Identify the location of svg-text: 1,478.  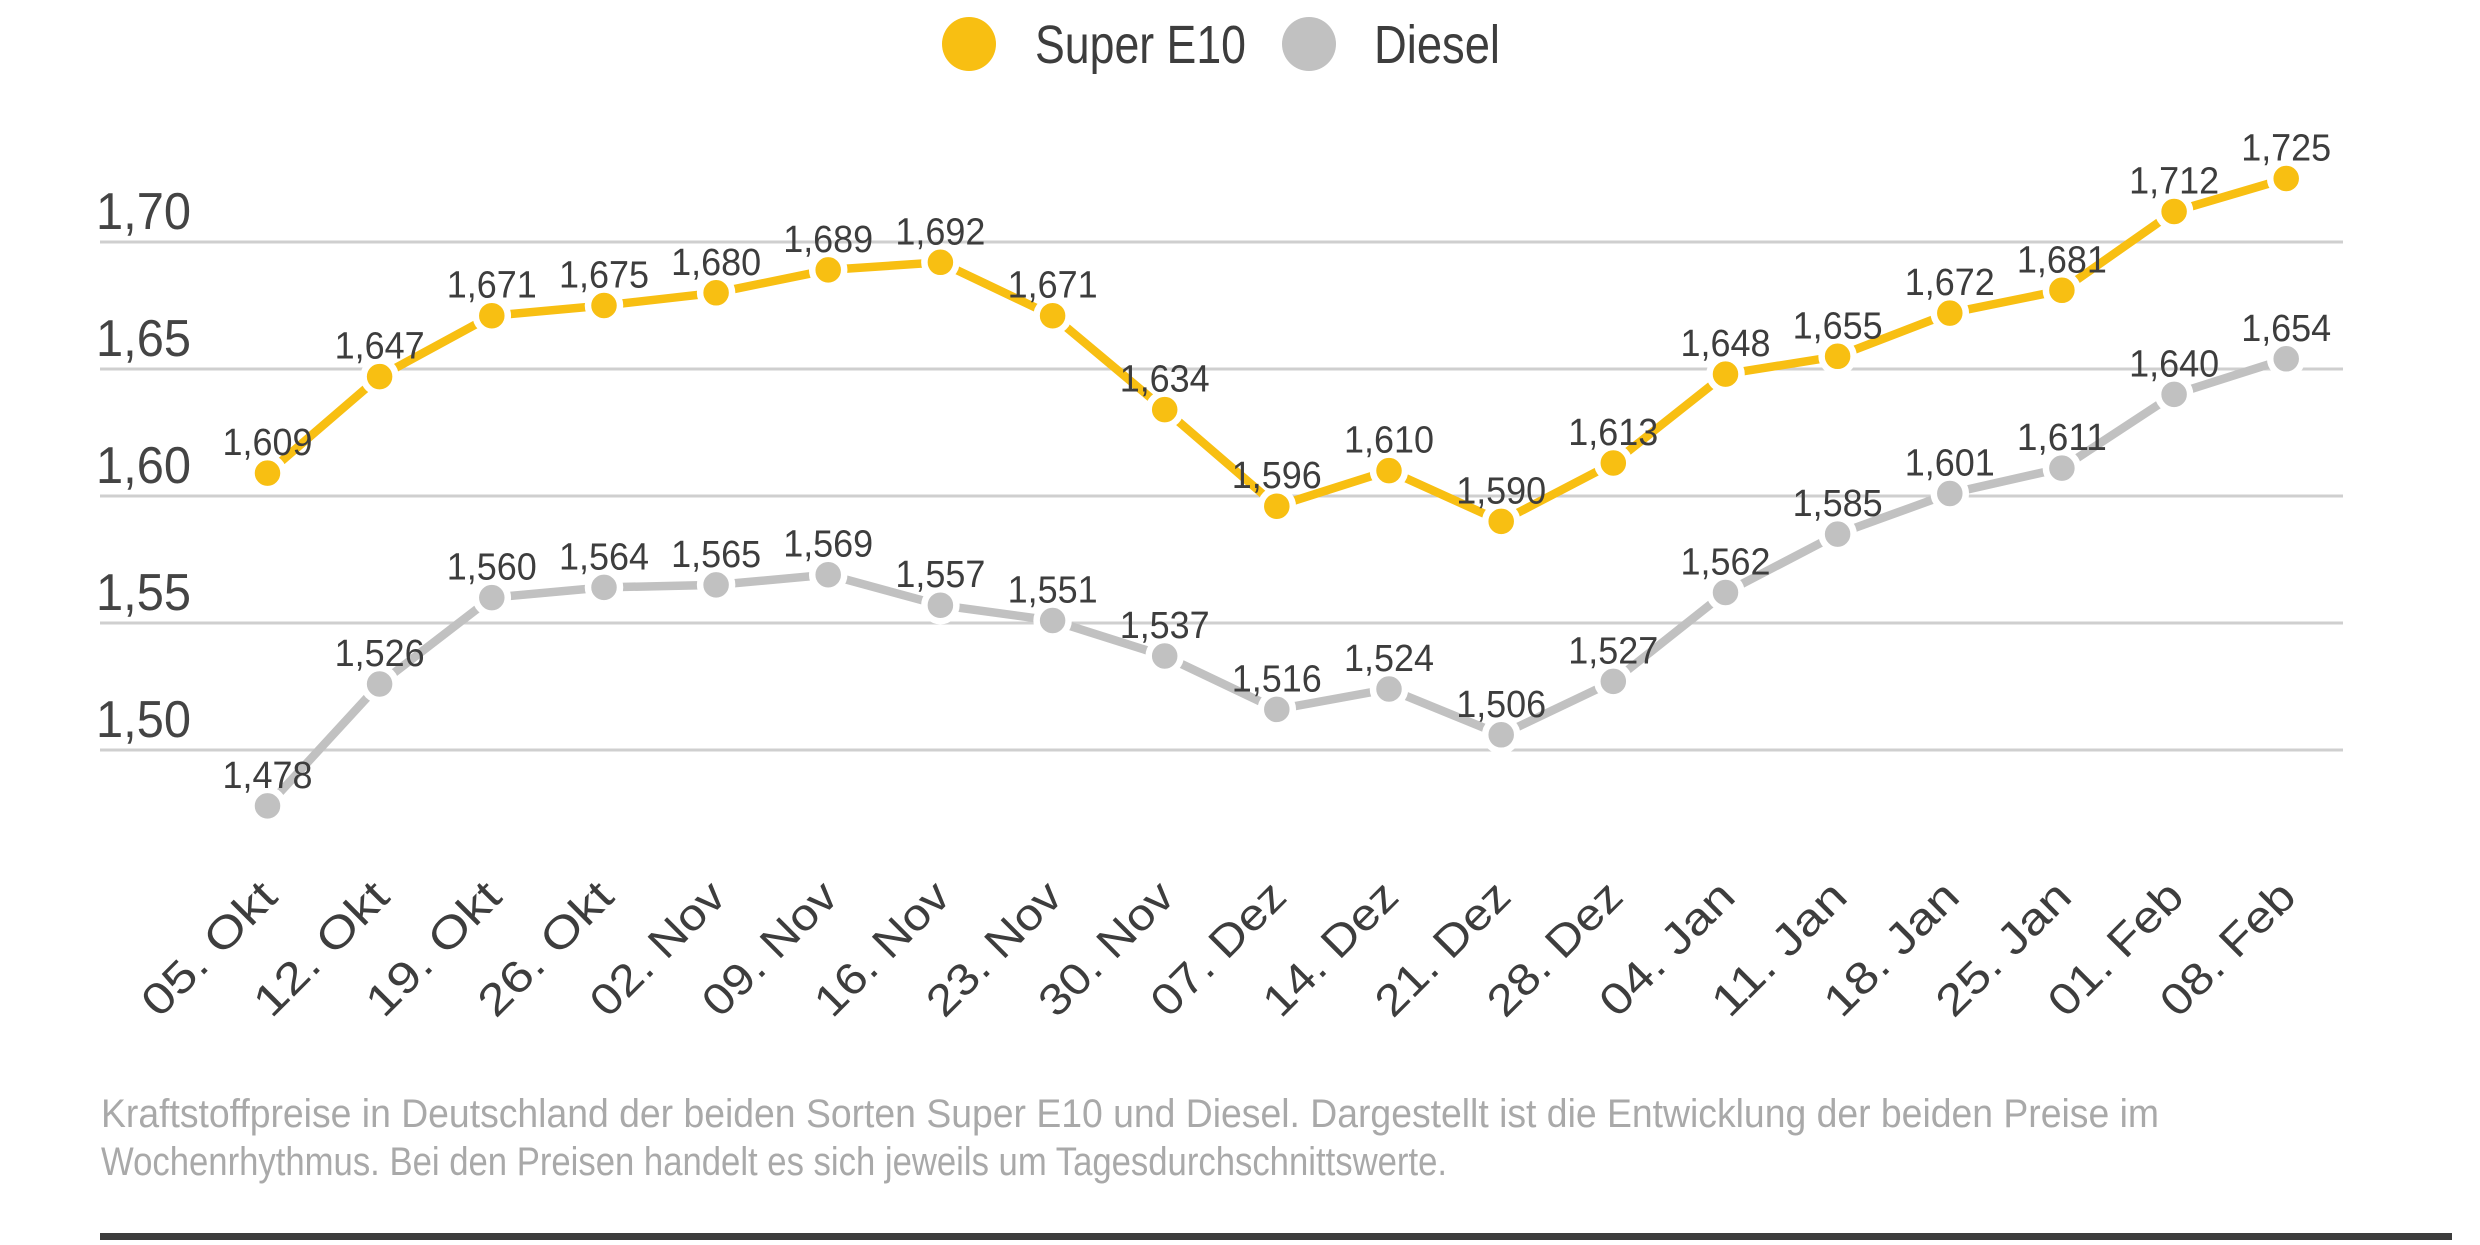
(268, 776).